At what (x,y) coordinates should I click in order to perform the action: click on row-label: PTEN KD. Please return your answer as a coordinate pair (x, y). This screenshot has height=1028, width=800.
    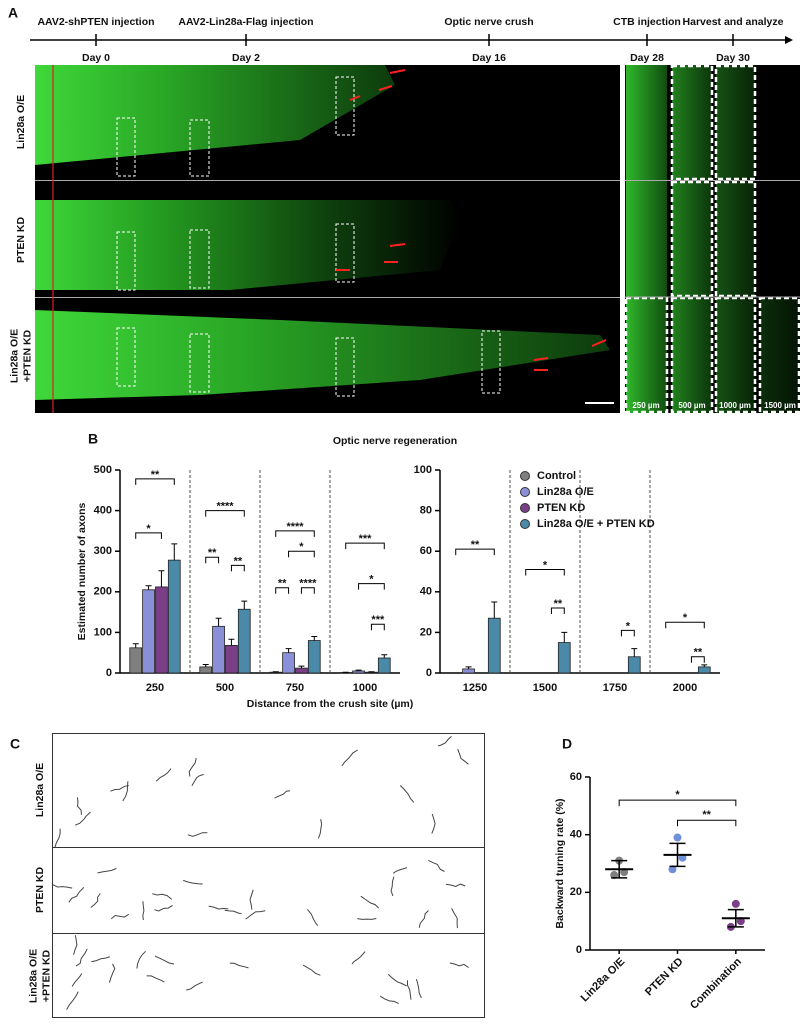
    Looking at the image, I should click on (40, 890).